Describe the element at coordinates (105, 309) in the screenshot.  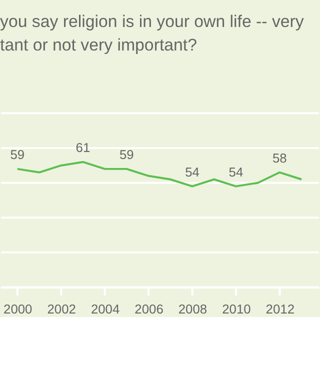
I see `x-tick-label: 2004` at that location.